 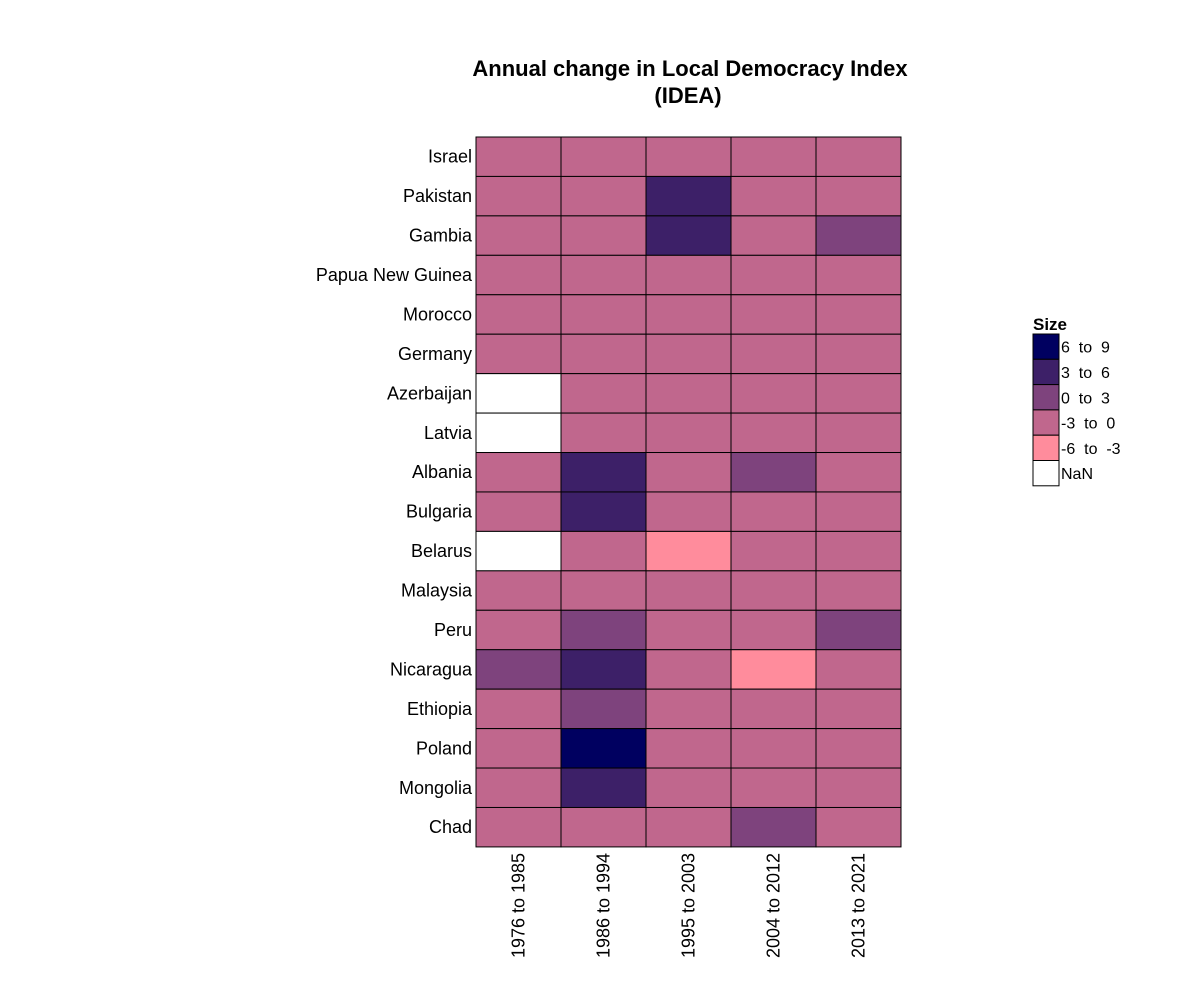 What do you see at coordinates (1077, 474) in the screenshot?
I see `legend-label: NaN` at bounding box center [1077, 474].